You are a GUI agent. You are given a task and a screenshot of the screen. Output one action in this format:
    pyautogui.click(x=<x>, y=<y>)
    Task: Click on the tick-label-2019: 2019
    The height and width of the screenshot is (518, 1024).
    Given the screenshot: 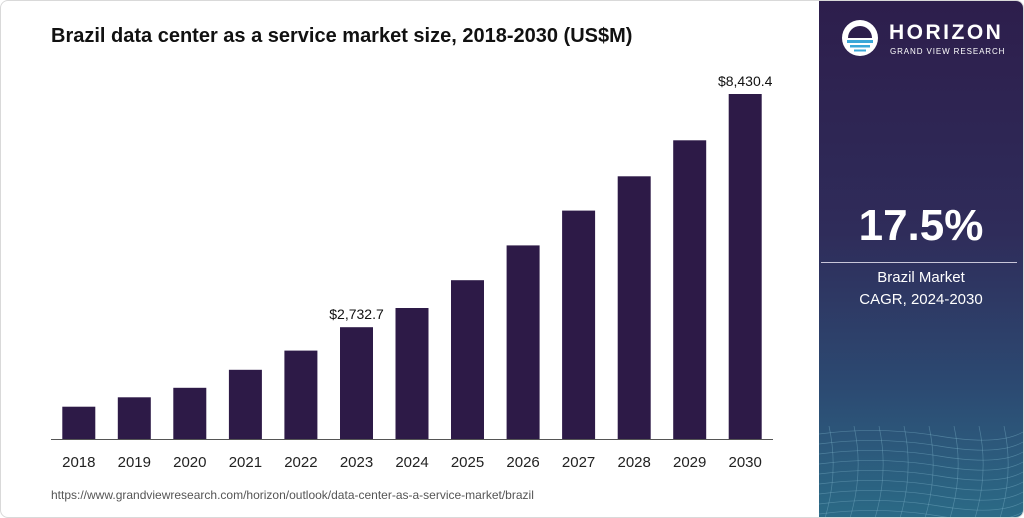 What is the action you would take?
    pyautogui.click(x=134, y=462)
    